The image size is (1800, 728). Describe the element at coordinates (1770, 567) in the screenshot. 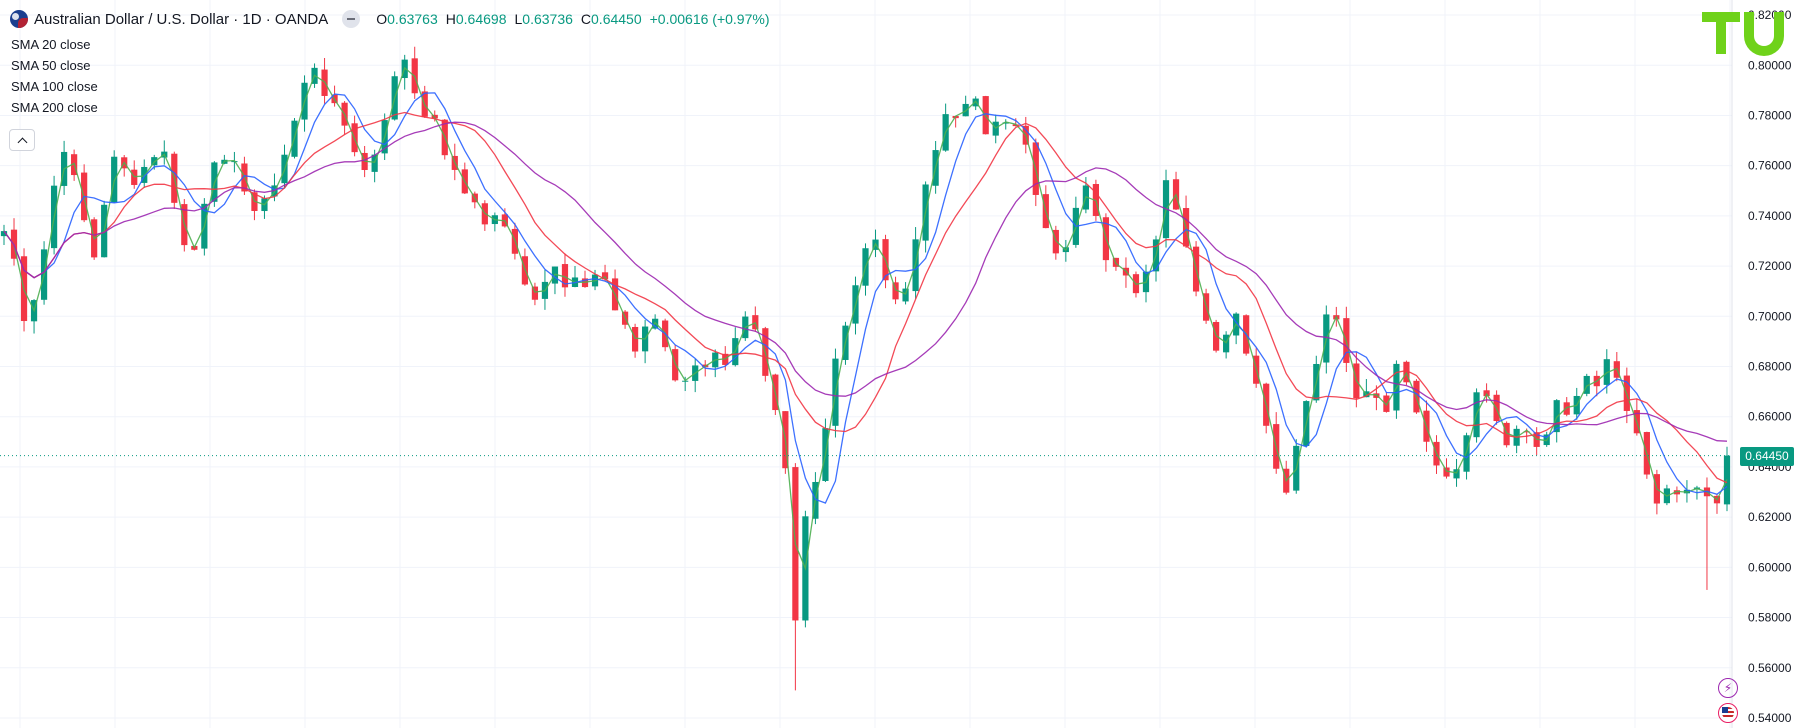

I see `y-tick-label: 0.60000` at that location.